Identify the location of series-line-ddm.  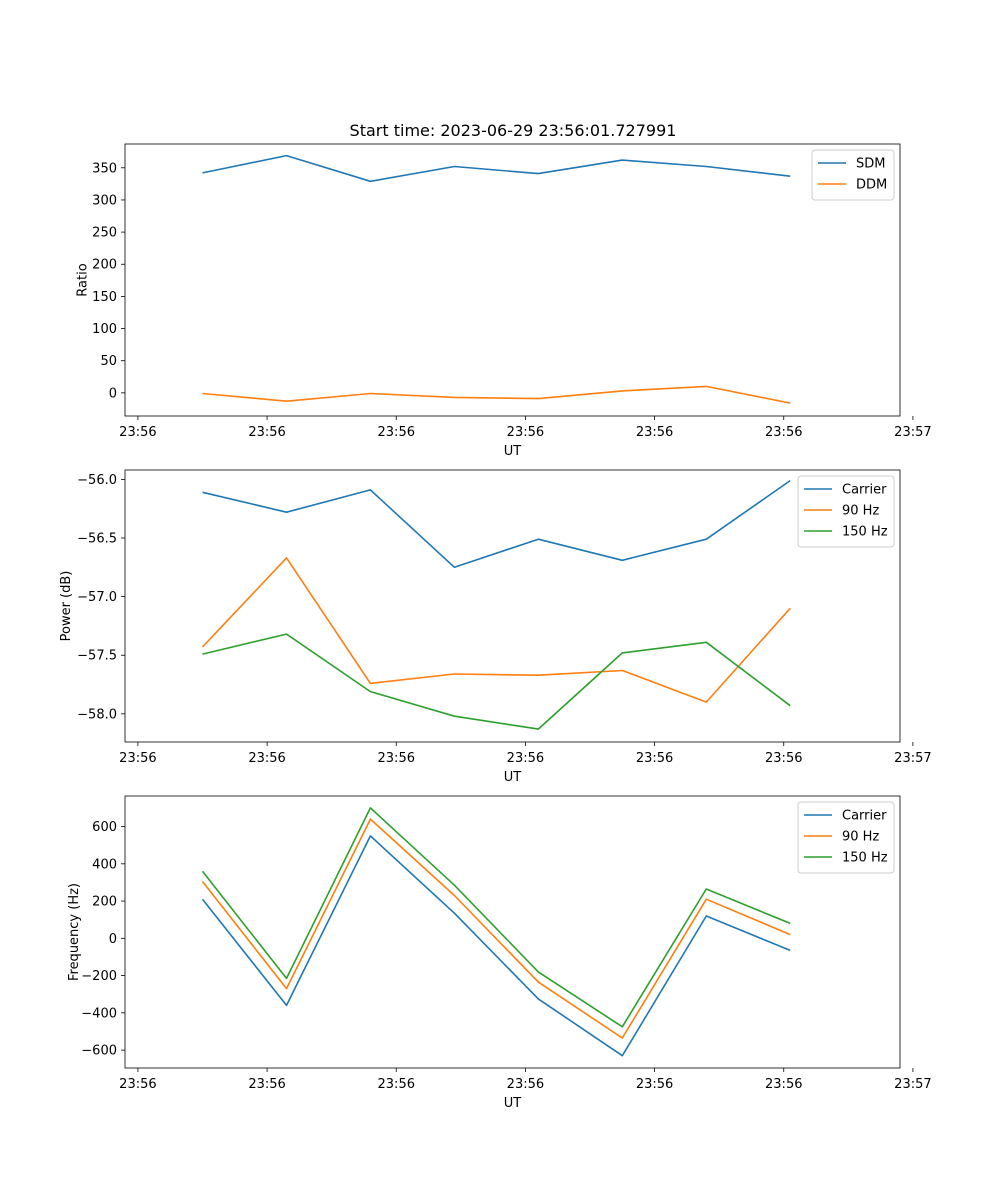
(496, 394).